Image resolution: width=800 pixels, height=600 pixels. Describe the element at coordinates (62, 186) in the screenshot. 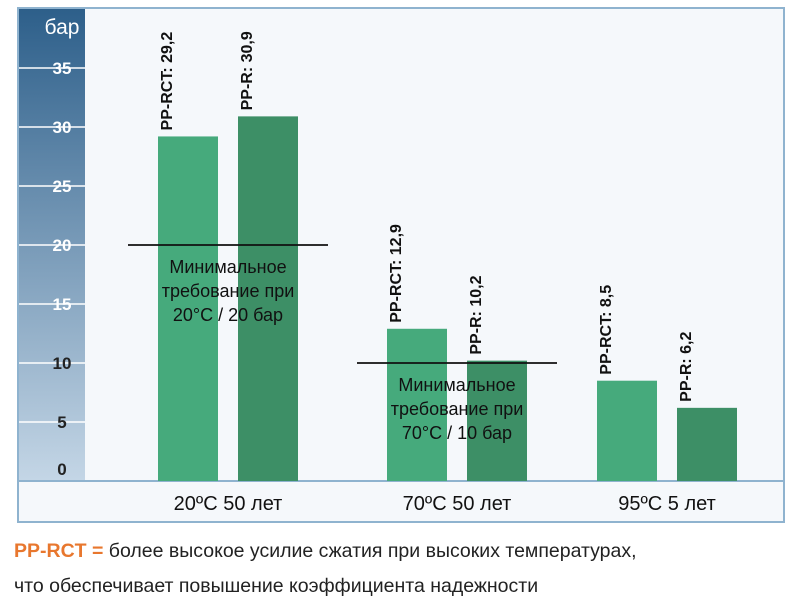

I see `y-tick-label: 25` at that location.